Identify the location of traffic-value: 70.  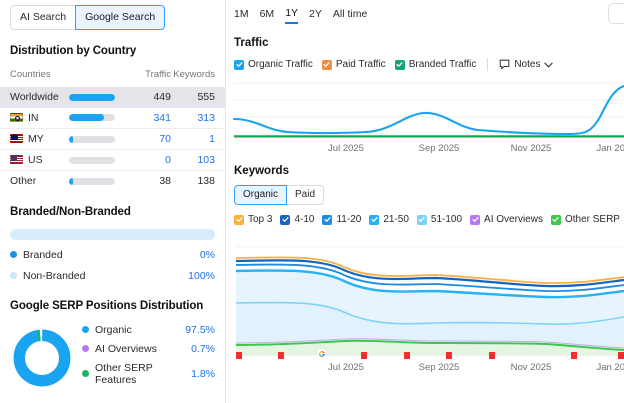
(165, 139).